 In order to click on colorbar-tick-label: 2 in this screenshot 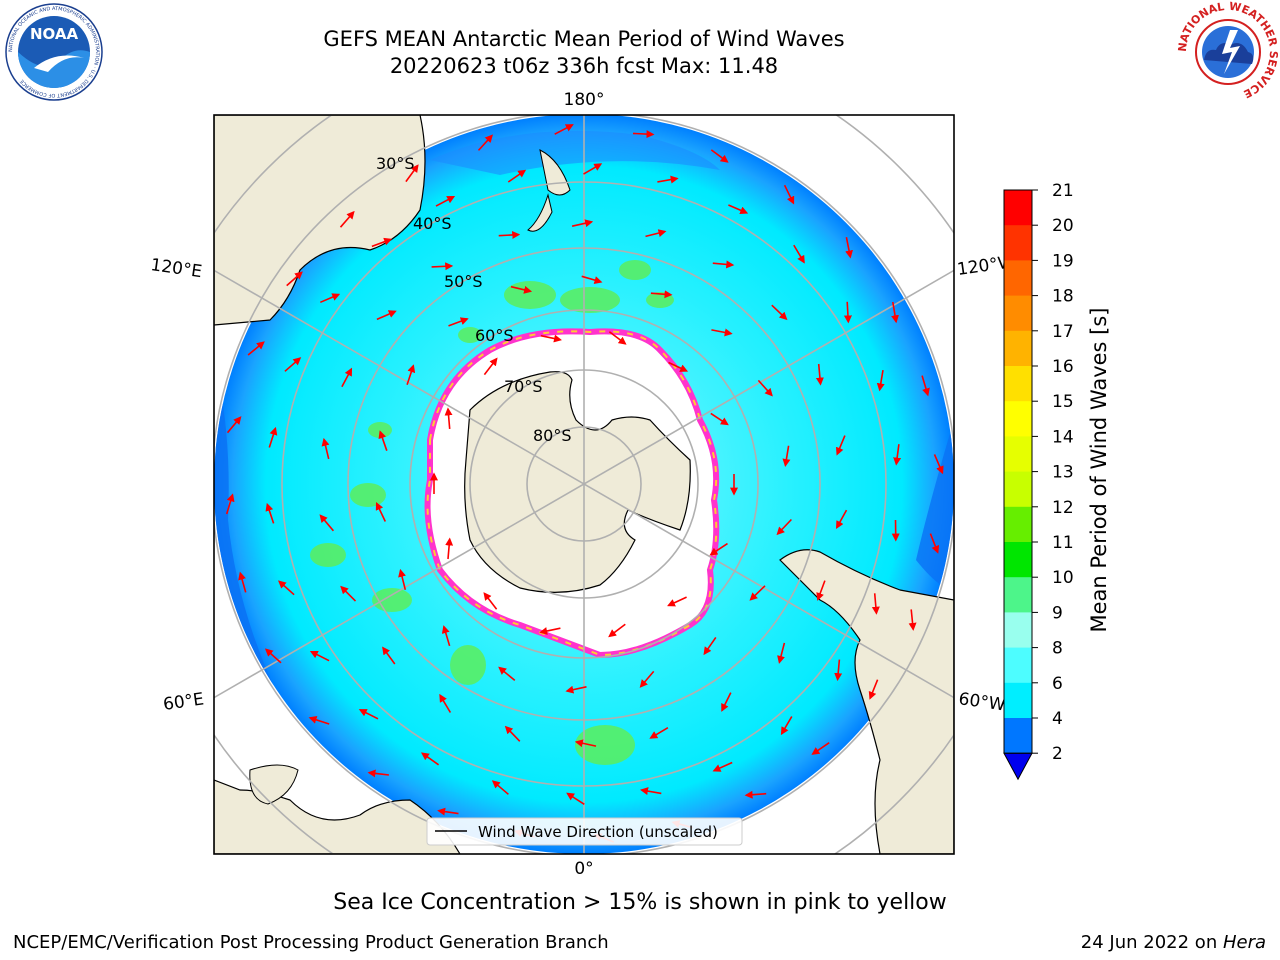, I will do `click(1057, 754)`.